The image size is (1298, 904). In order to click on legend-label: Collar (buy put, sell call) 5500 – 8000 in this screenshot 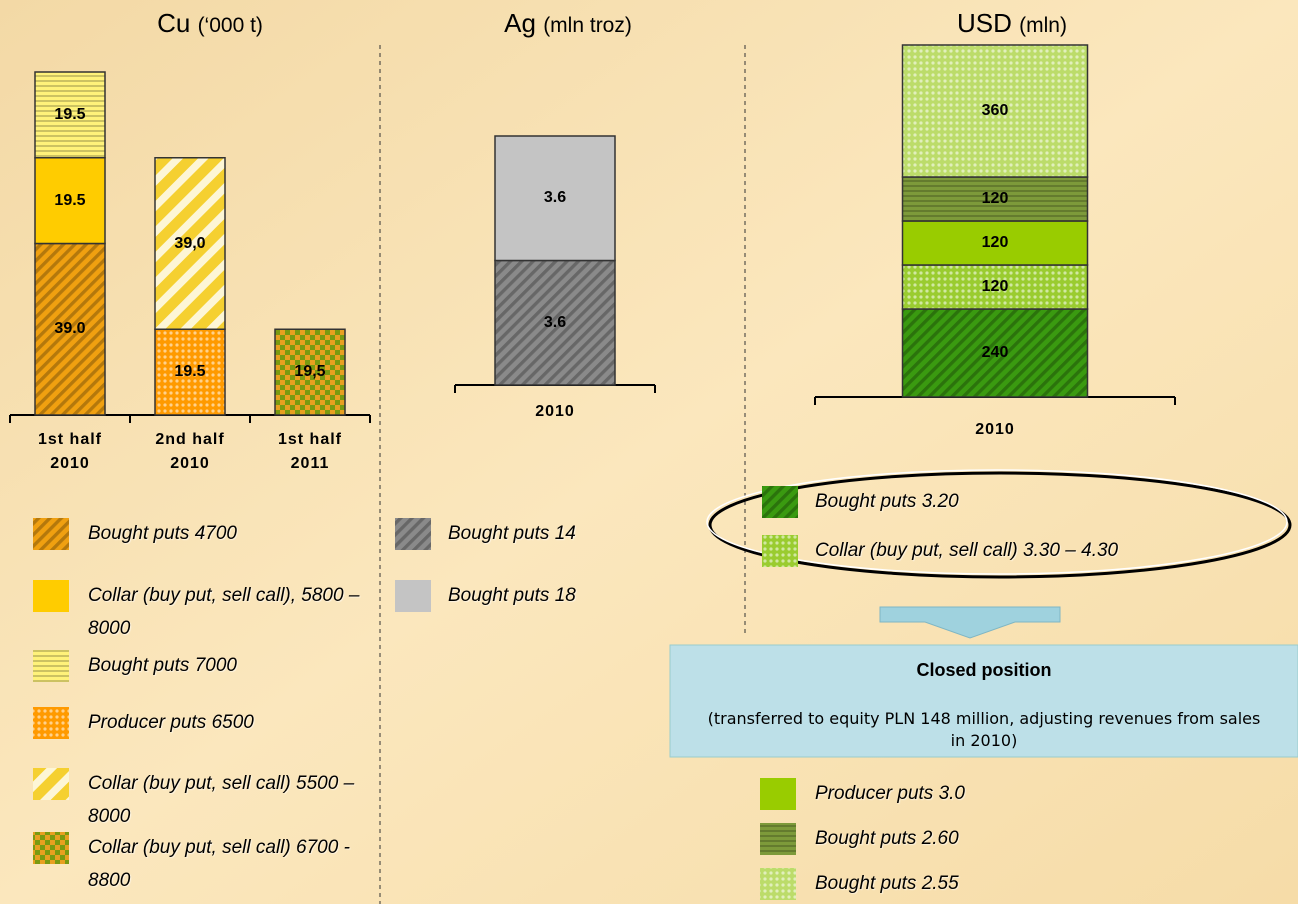, I will do `click(221, 800)`.